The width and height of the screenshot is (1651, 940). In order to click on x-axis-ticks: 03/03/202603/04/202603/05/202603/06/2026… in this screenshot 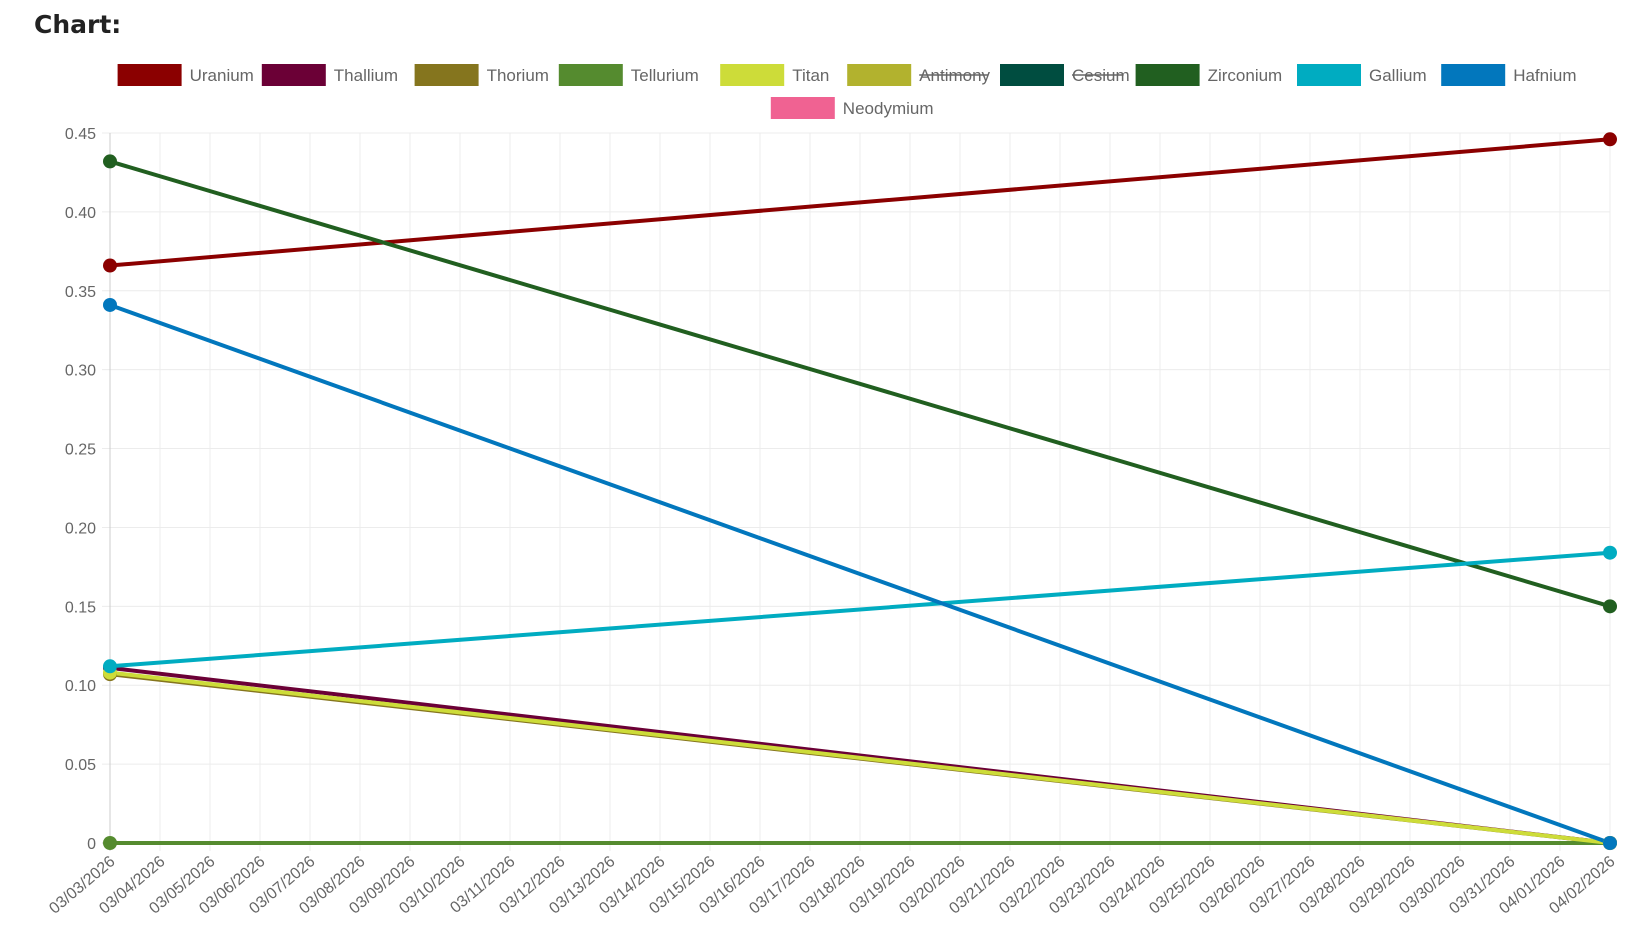, I will do `click(832, 885)`.